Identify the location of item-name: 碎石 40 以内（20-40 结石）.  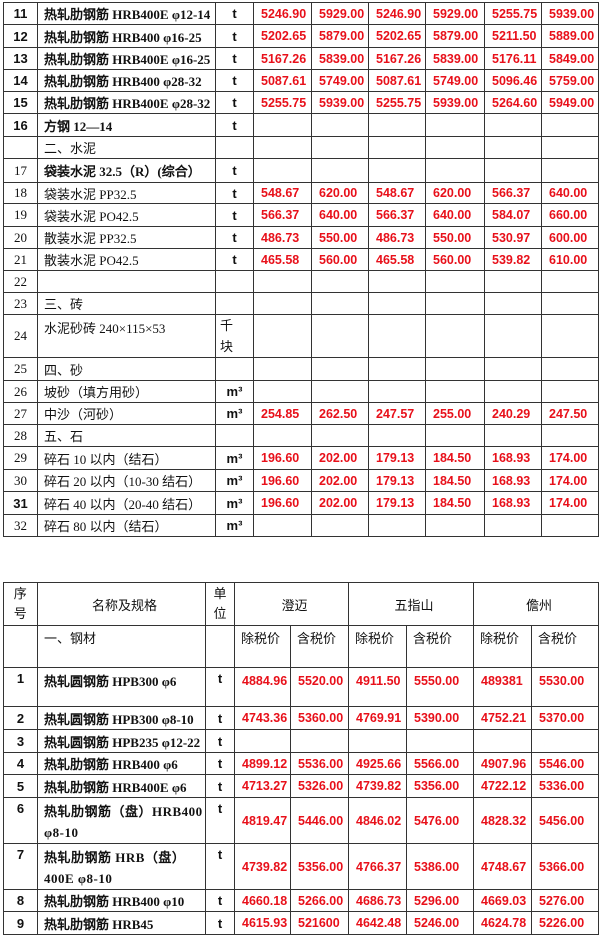
(126, 503).